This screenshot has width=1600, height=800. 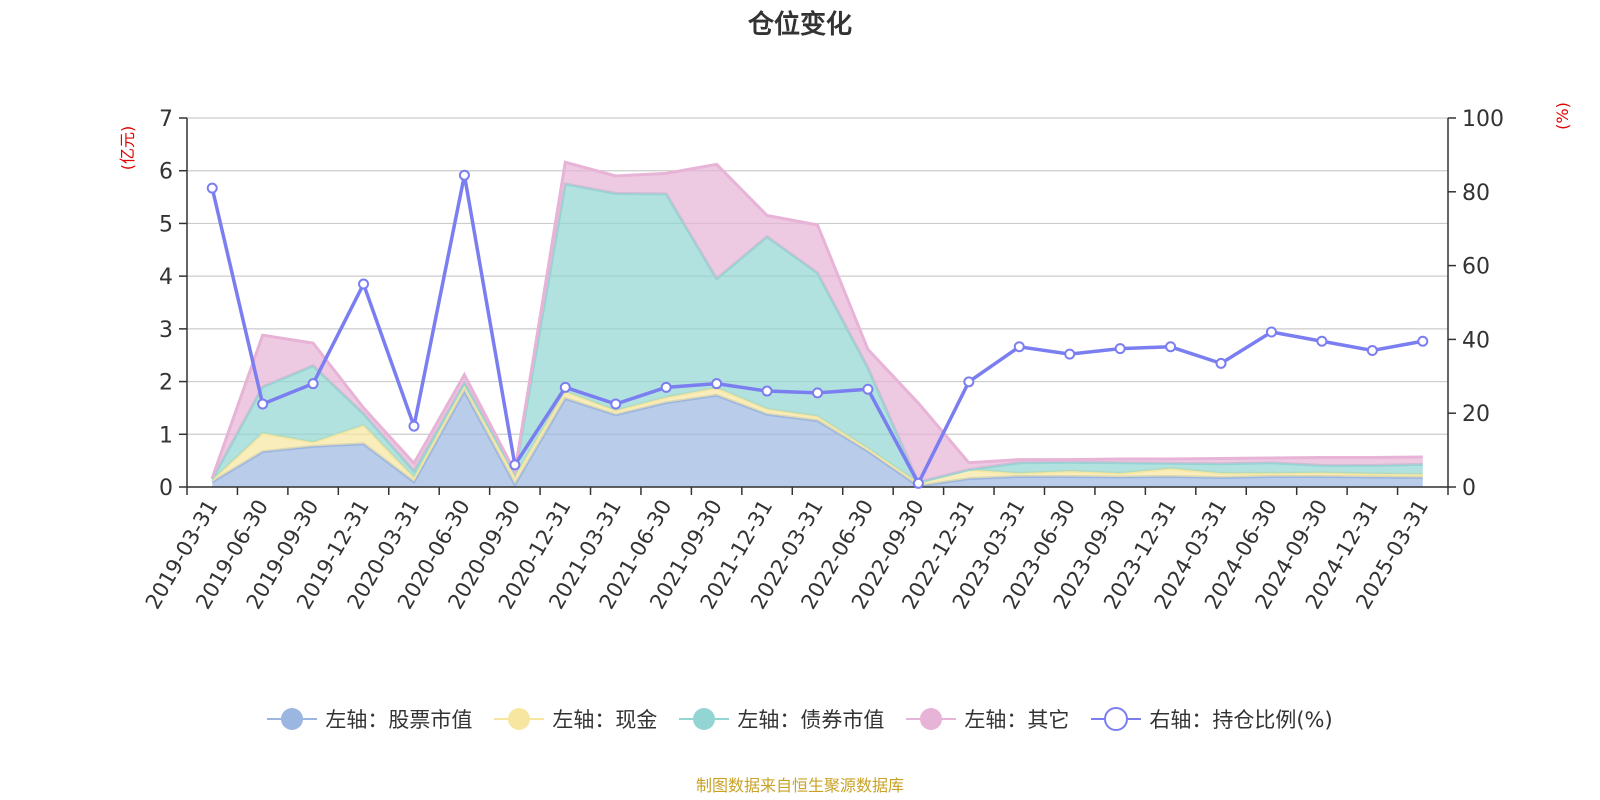 I want to click on right-tick-label: 0, so click(x=1469, y=488).